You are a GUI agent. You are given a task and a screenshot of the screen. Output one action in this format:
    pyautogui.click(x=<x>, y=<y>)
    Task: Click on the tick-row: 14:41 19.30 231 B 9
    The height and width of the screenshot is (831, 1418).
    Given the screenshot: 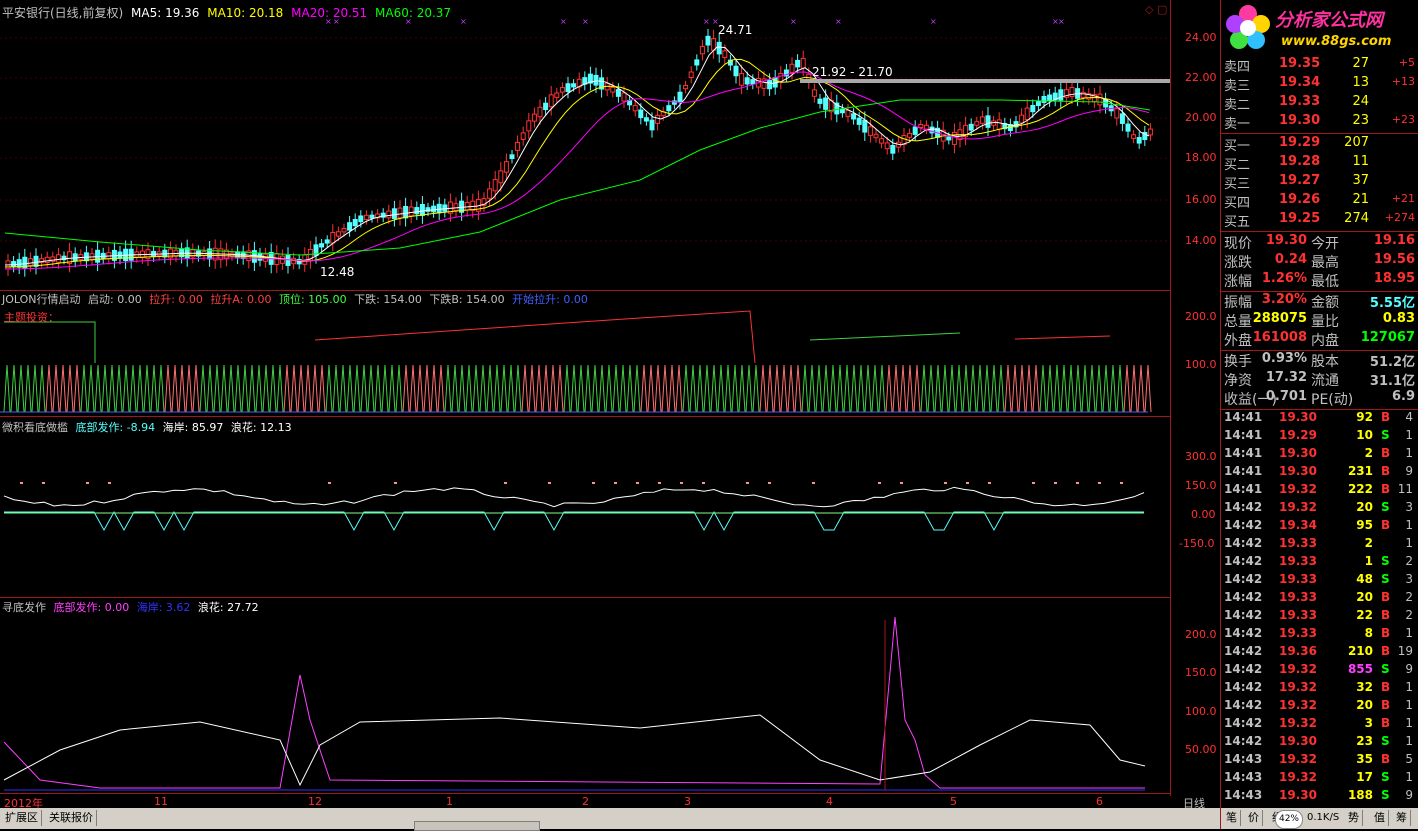 What is the action you would take?
    pyautogui.click(x=1319, y=473)
    